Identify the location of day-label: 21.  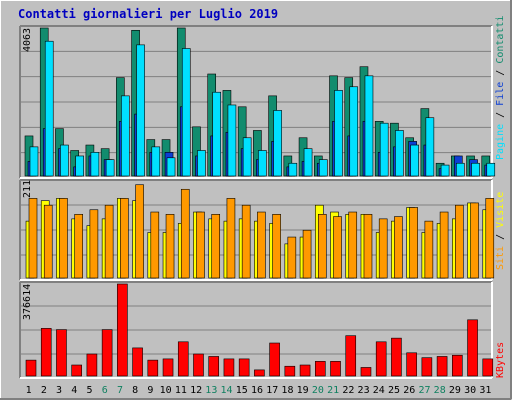
(333, 390).